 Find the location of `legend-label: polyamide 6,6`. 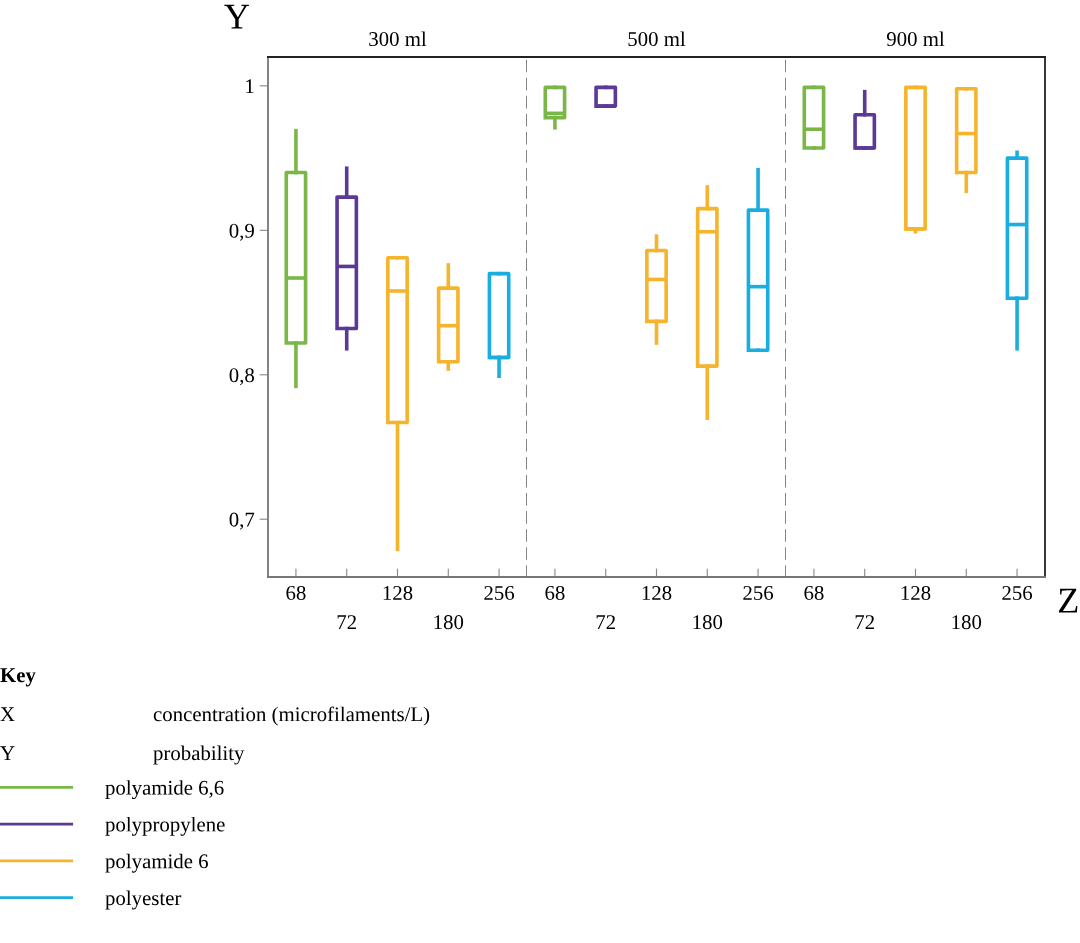

legend-label: polyamide 6,6 is located at coordinates (164, 790).